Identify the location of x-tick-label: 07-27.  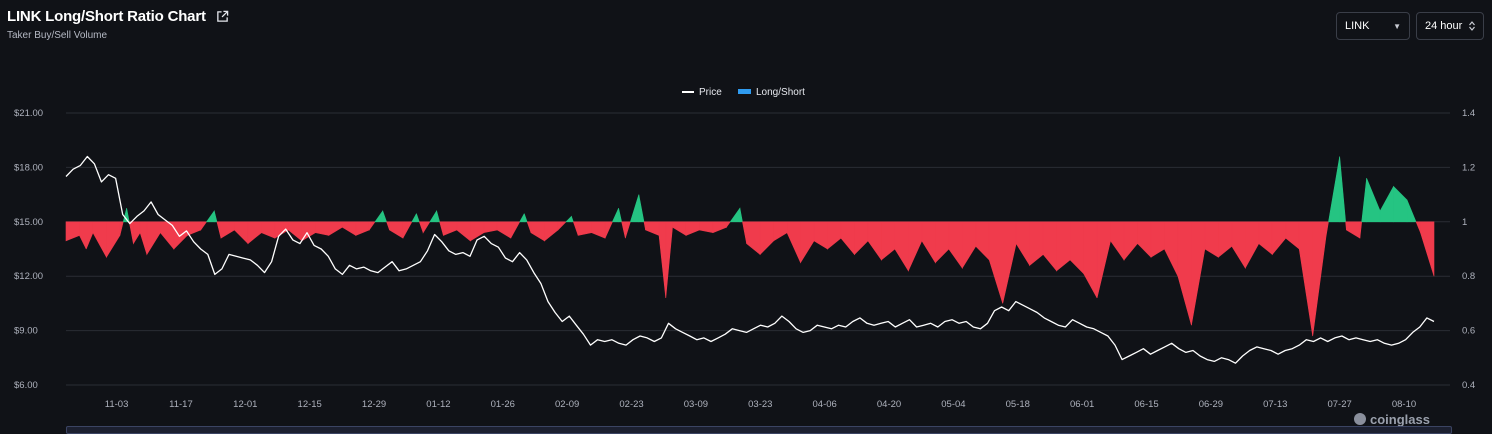
(1339, 404).